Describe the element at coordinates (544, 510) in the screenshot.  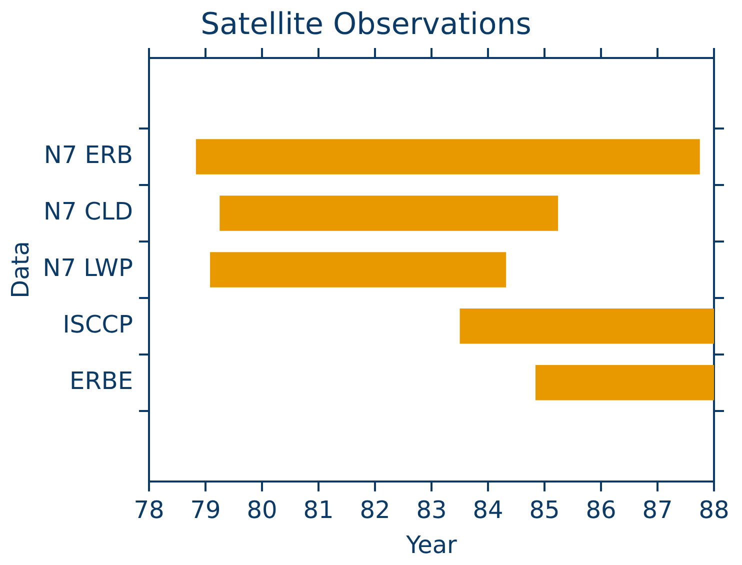
I see `x-tick-label: 85` at that location.